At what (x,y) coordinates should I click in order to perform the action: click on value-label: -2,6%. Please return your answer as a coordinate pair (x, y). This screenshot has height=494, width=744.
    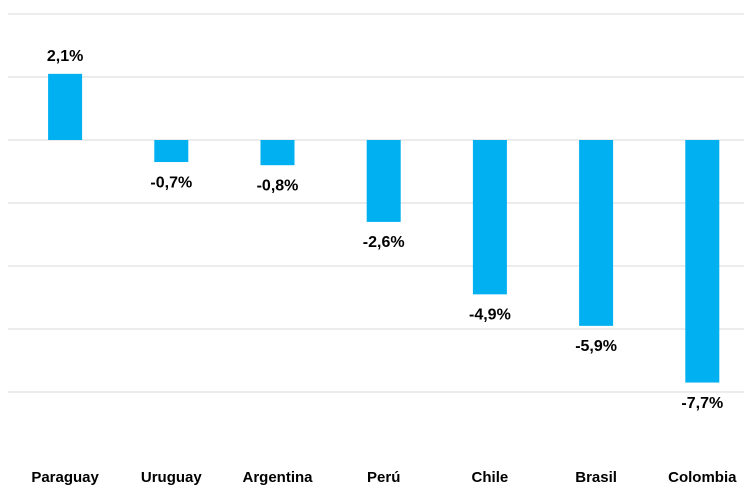
    Looking at the image, I should click on (384, 242).